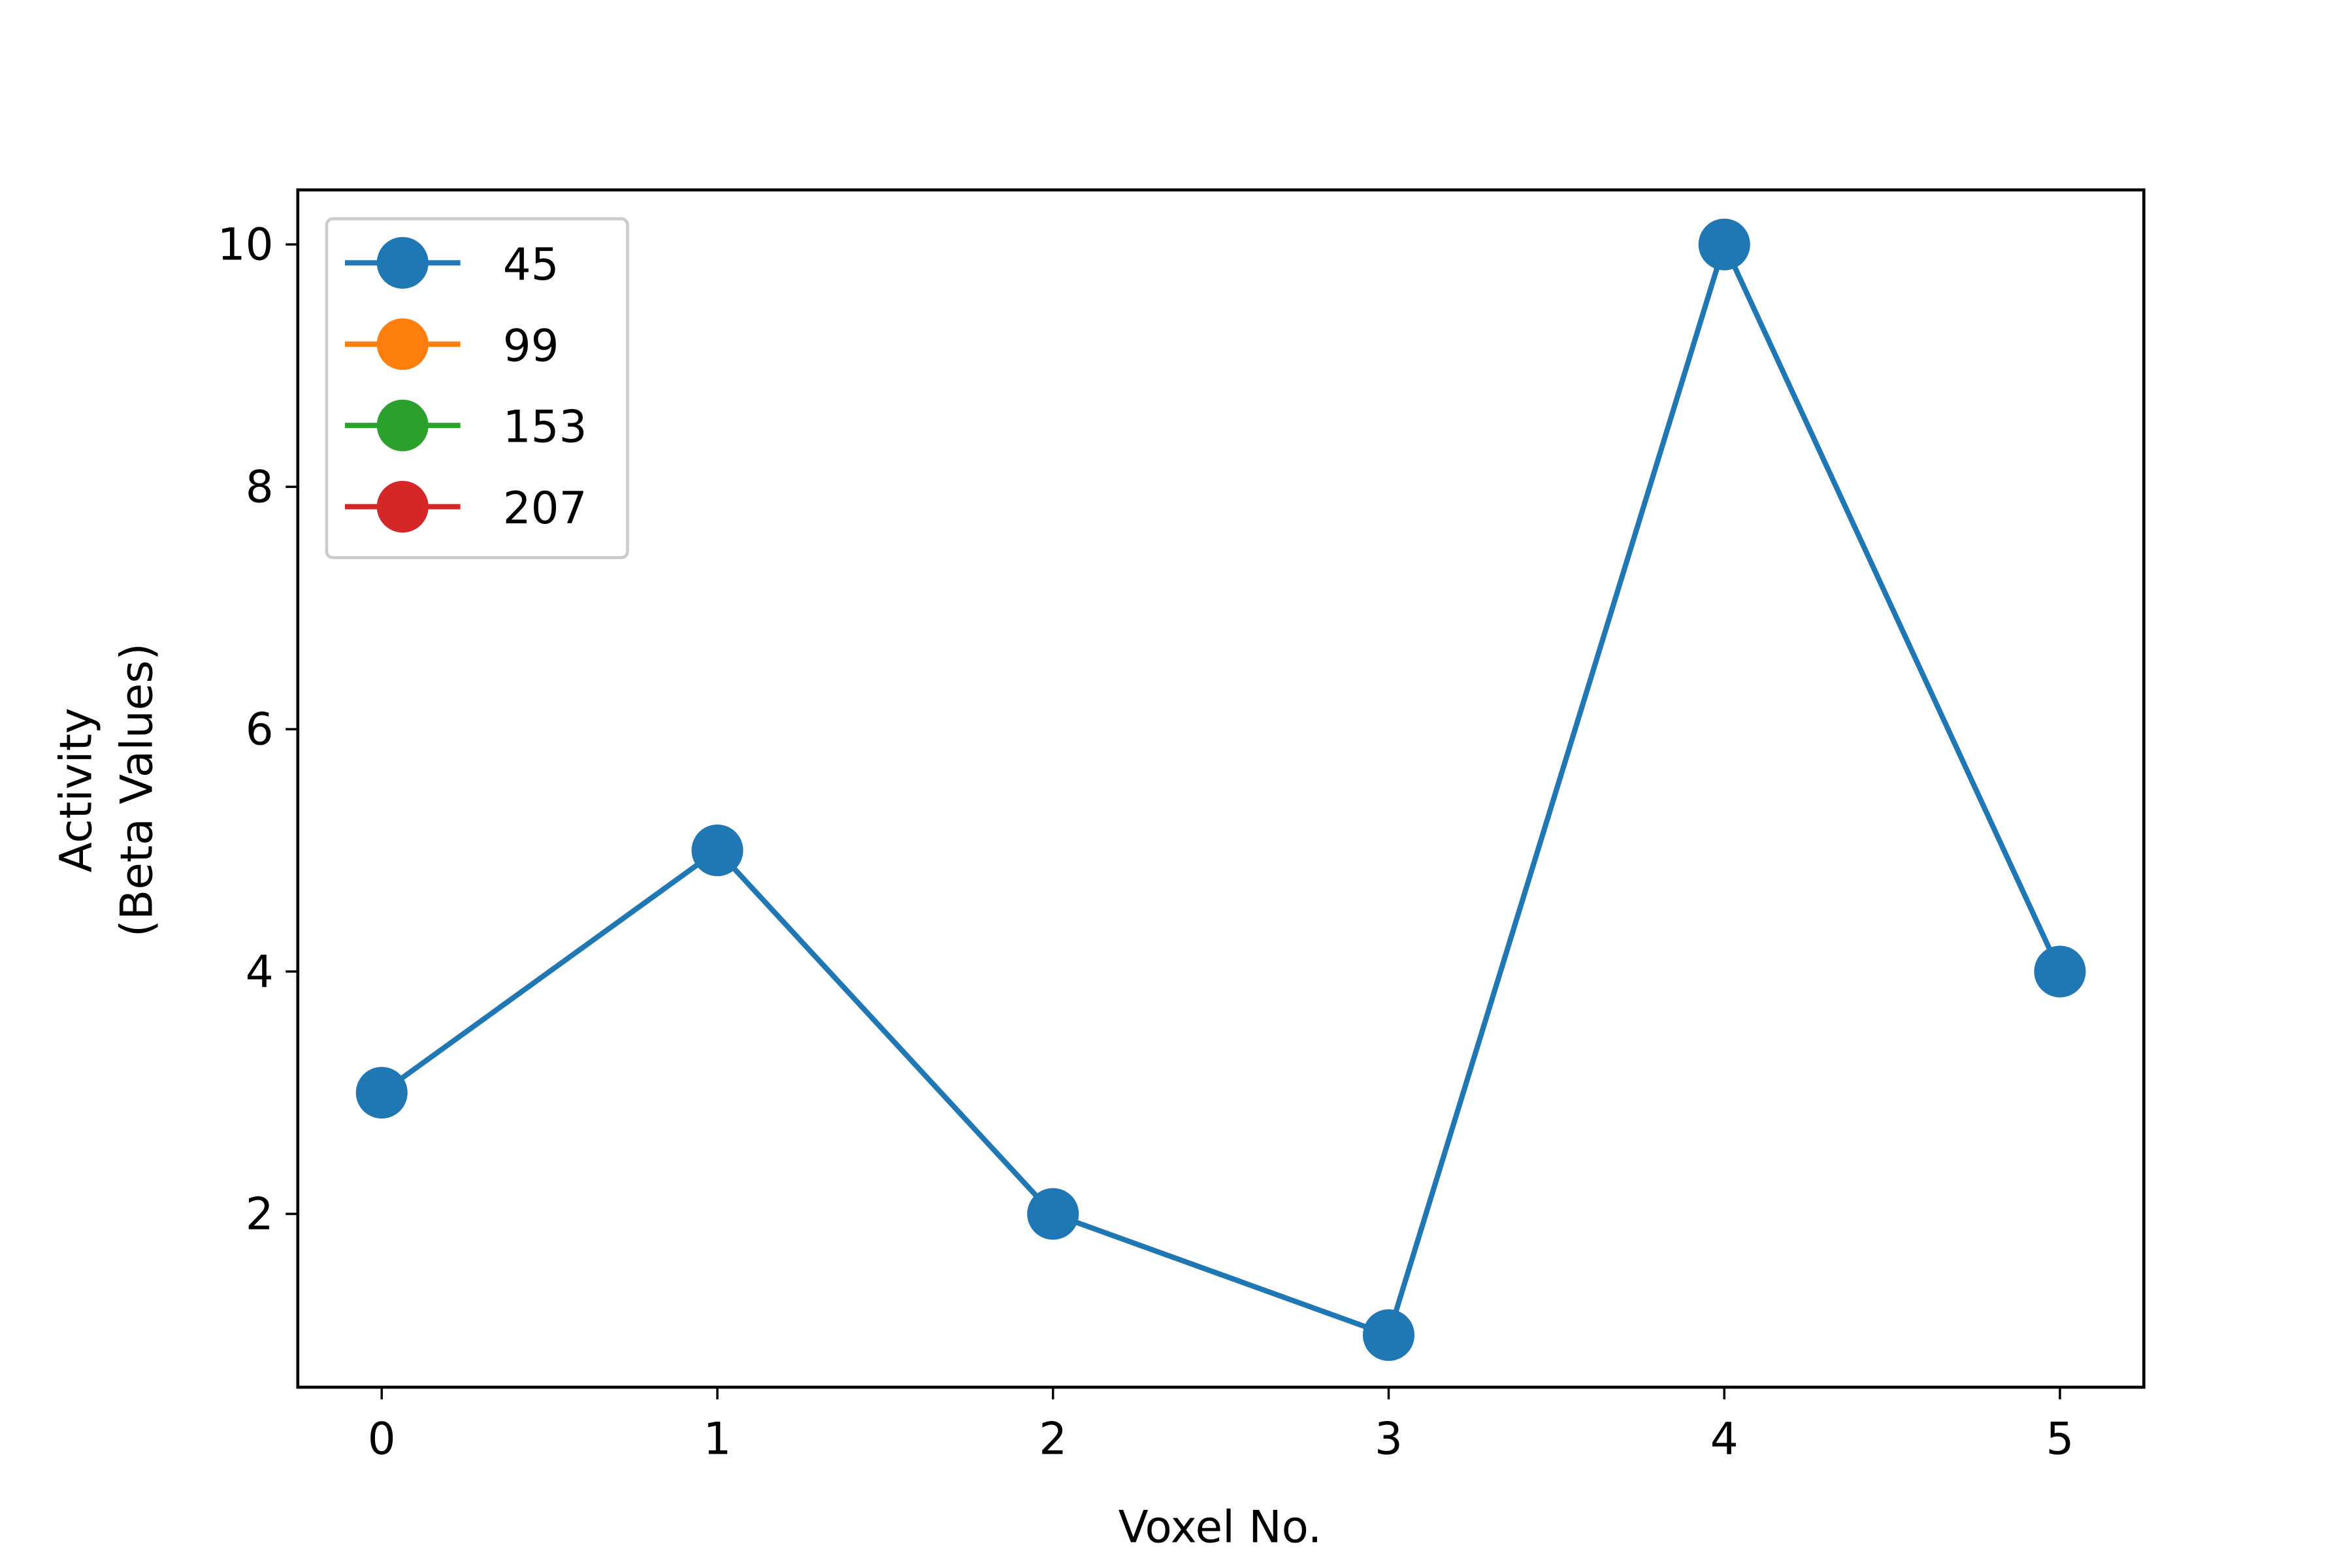 Image resolution: width=2352 pixels, height=1568 pixels. What do you see at coordinates (531, 264) in the screenshot?
I see `legend-label: 45` at bounding box center [531, 264].